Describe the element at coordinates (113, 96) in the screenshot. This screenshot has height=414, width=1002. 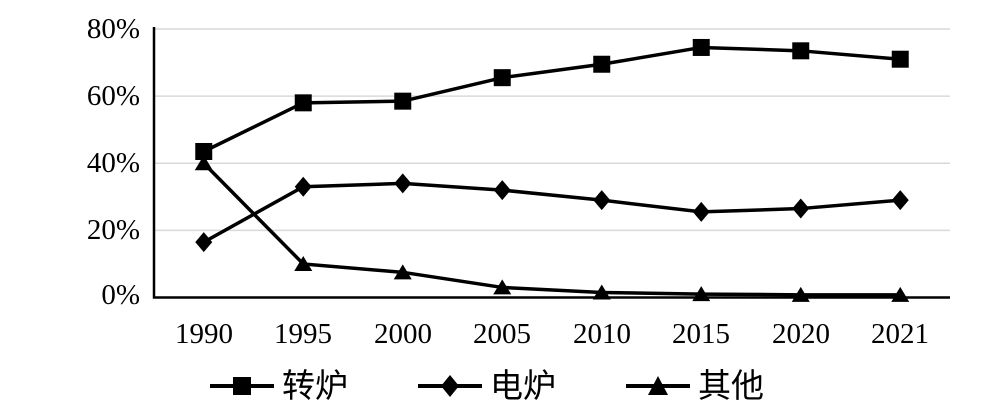
I see `y-axis-tick-label: 60%` at that location.